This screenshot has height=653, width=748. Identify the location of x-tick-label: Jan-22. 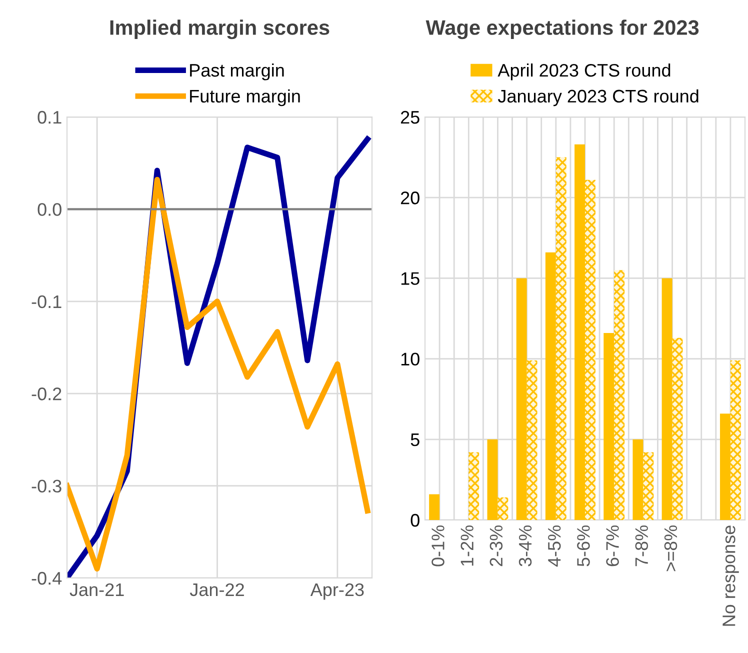
(217, 589).